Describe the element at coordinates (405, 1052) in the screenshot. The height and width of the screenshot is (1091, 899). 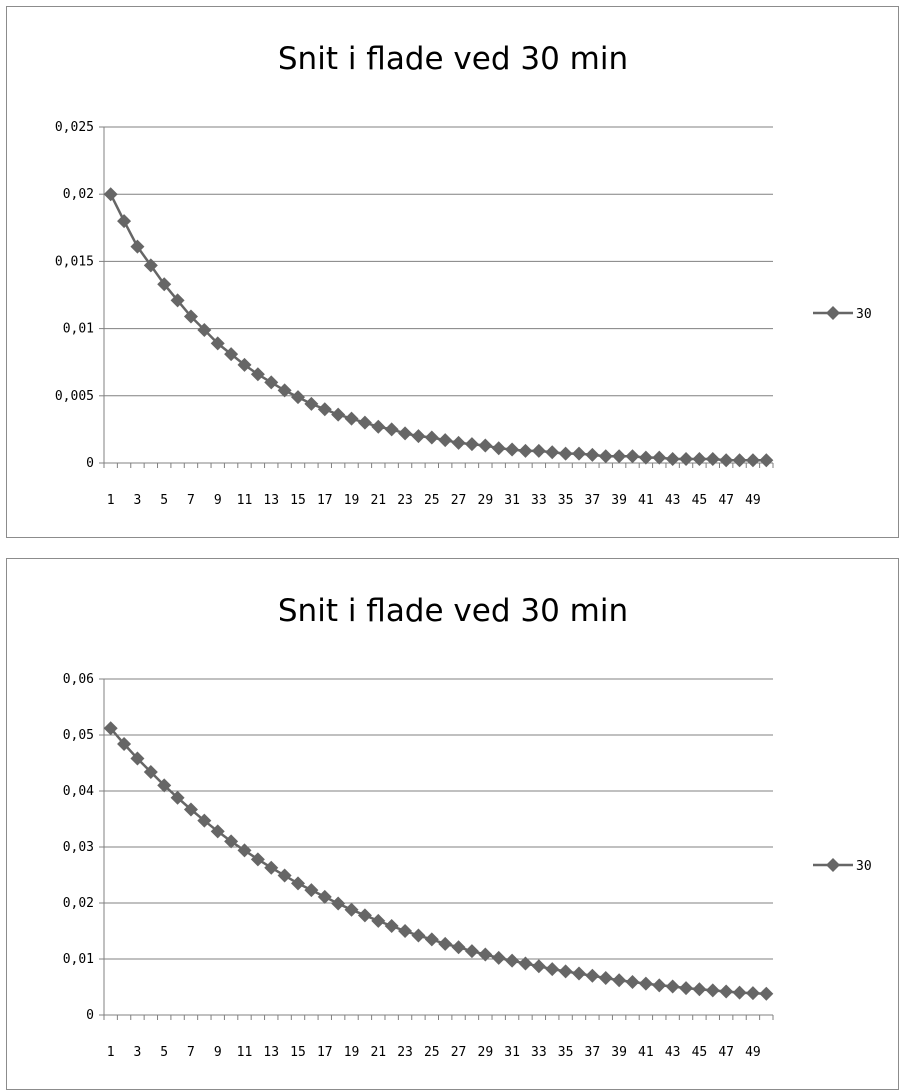
I see `x-tick-label: 23` at that location.